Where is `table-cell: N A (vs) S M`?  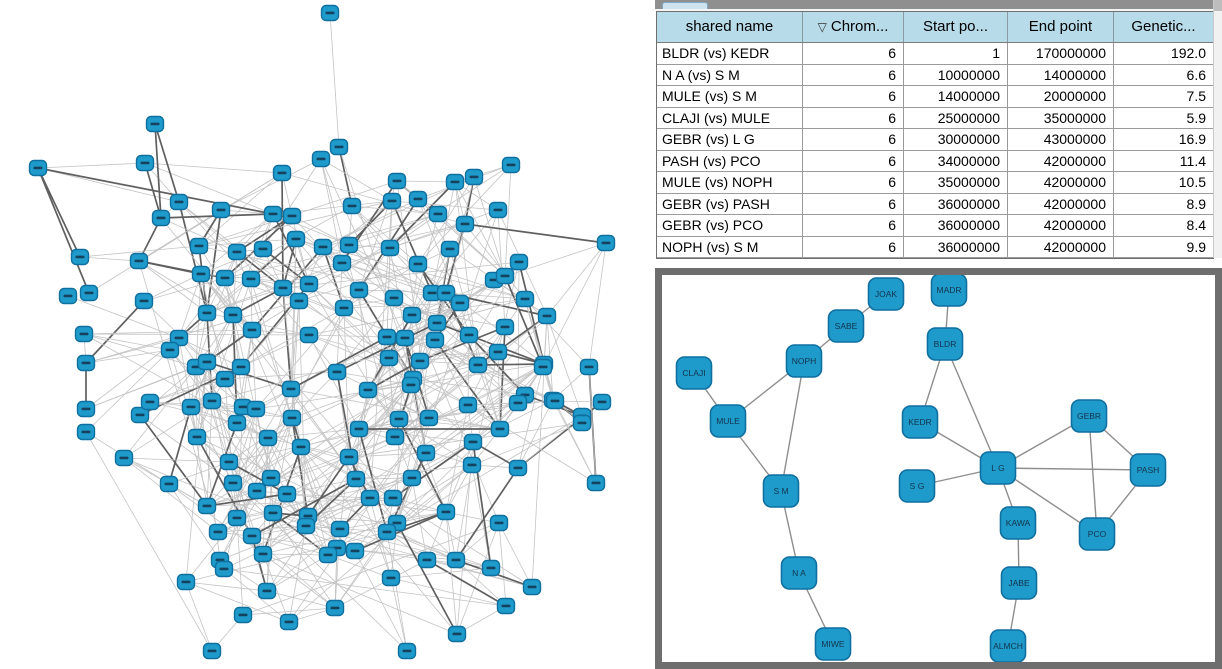
table-cell: N A (vs) S M is located at coordinates (730, 75).